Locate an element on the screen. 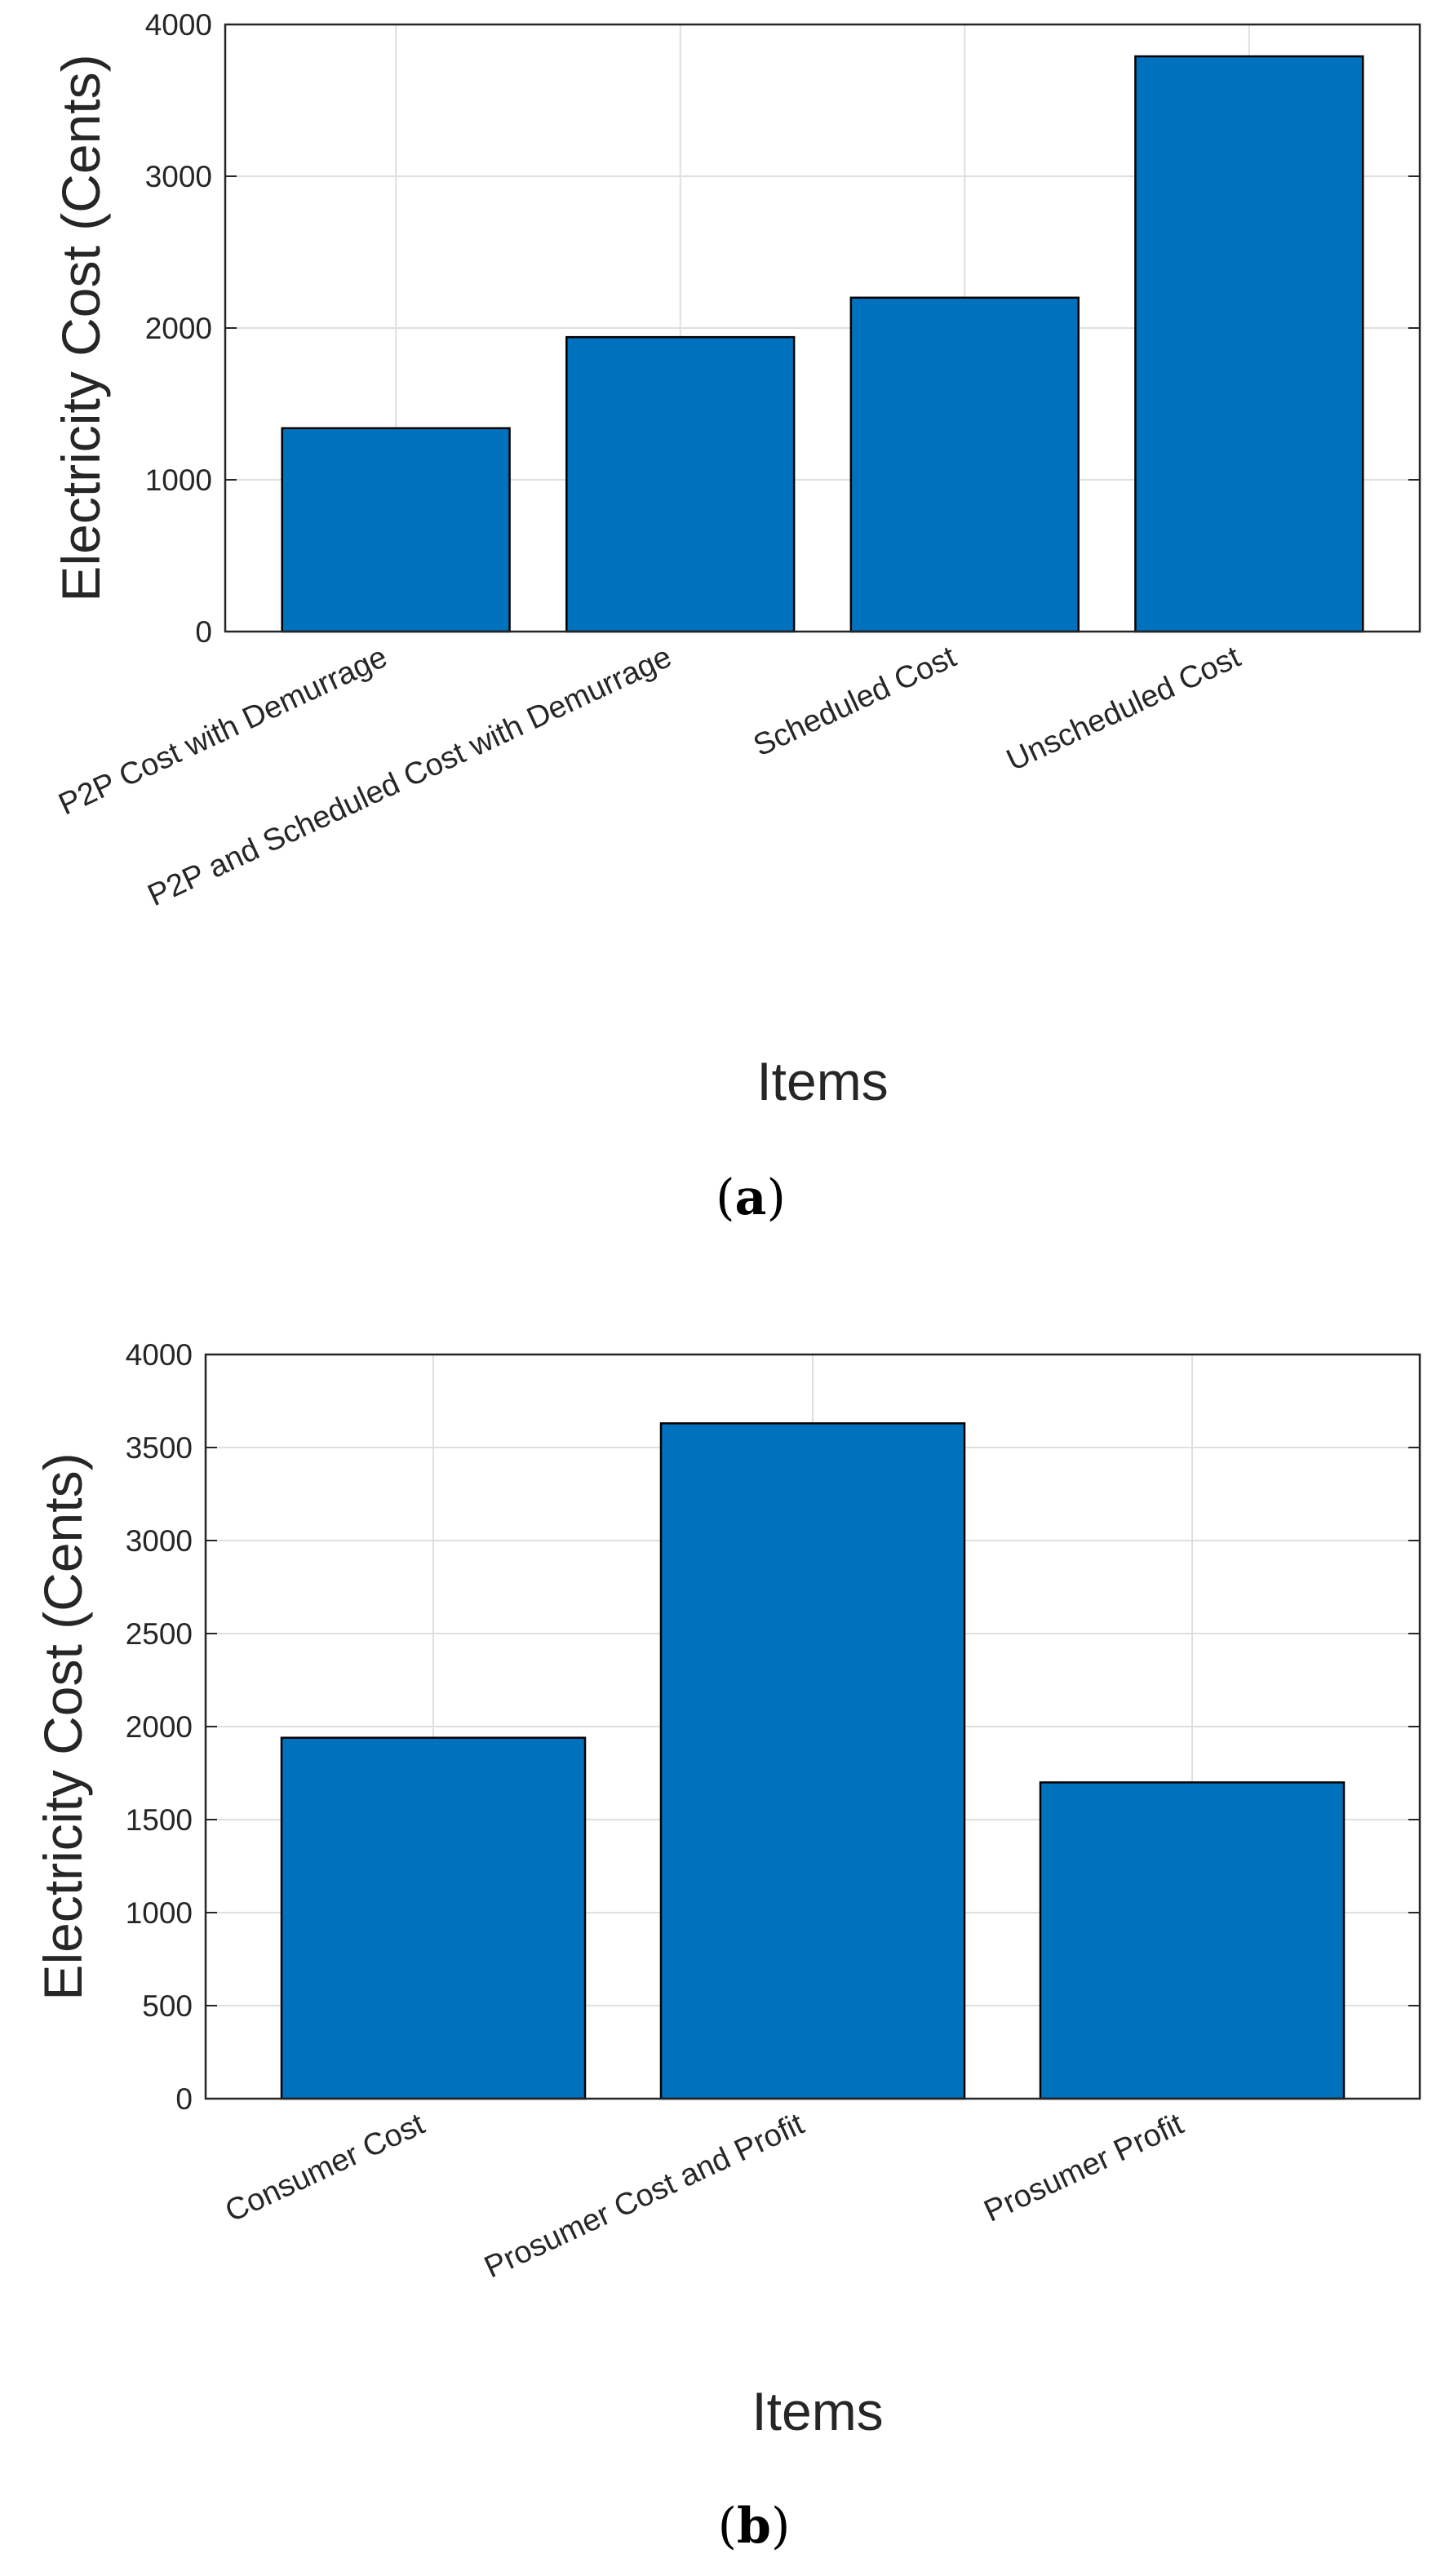 This screenshot has width=1441, height=2576. x-axis-label-b: Items is located at coordinates (818, 2411).